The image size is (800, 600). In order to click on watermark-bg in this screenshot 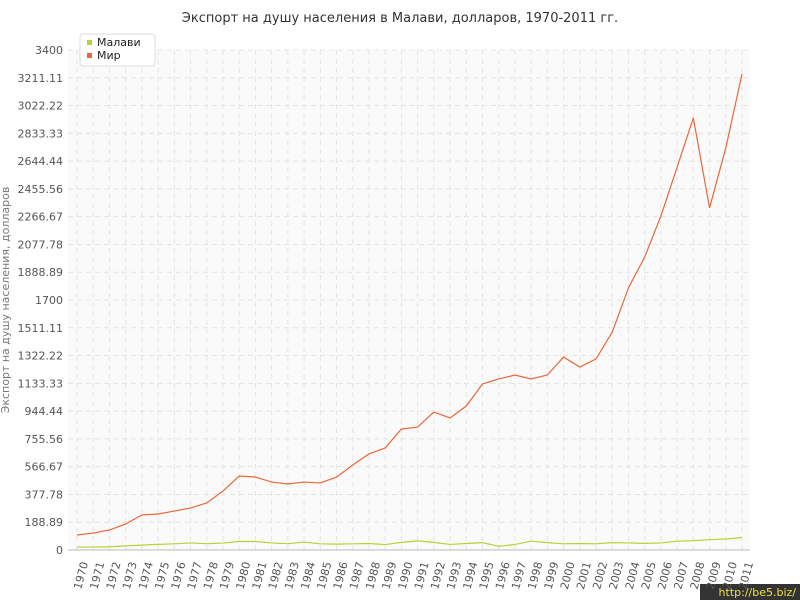, I will do `click(750, 592)`.